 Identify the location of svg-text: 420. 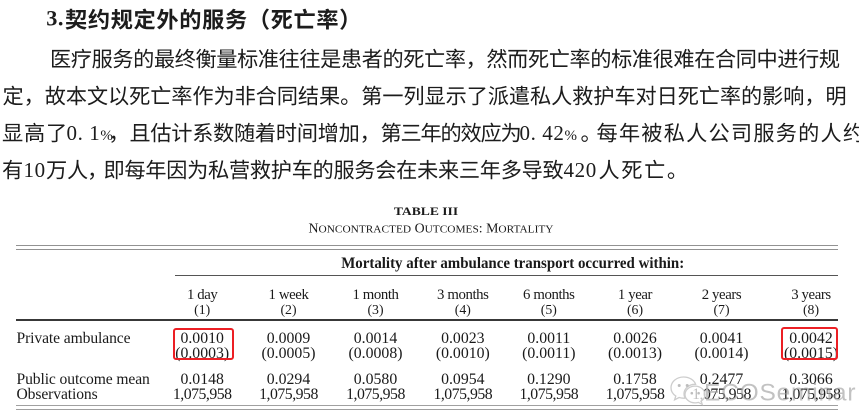
(580, 170).